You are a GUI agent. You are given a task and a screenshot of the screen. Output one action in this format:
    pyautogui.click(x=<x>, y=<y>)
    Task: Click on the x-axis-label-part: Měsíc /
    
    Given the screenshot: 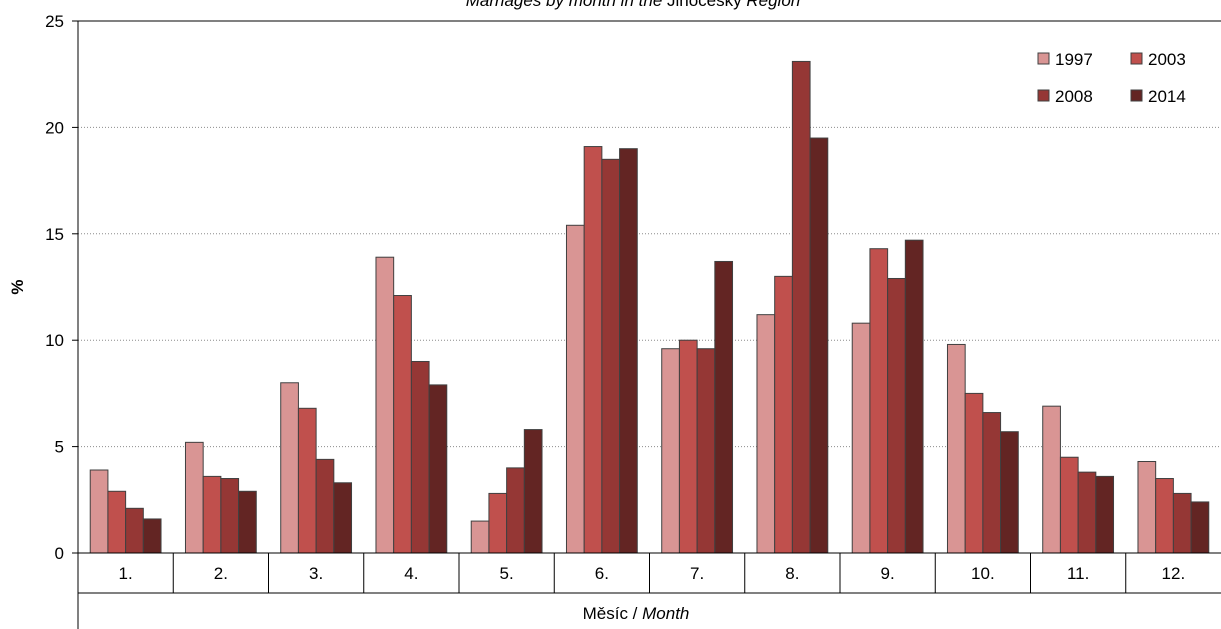 What is the action you would take?
    pyautogui.click(x=613, y=613)
    